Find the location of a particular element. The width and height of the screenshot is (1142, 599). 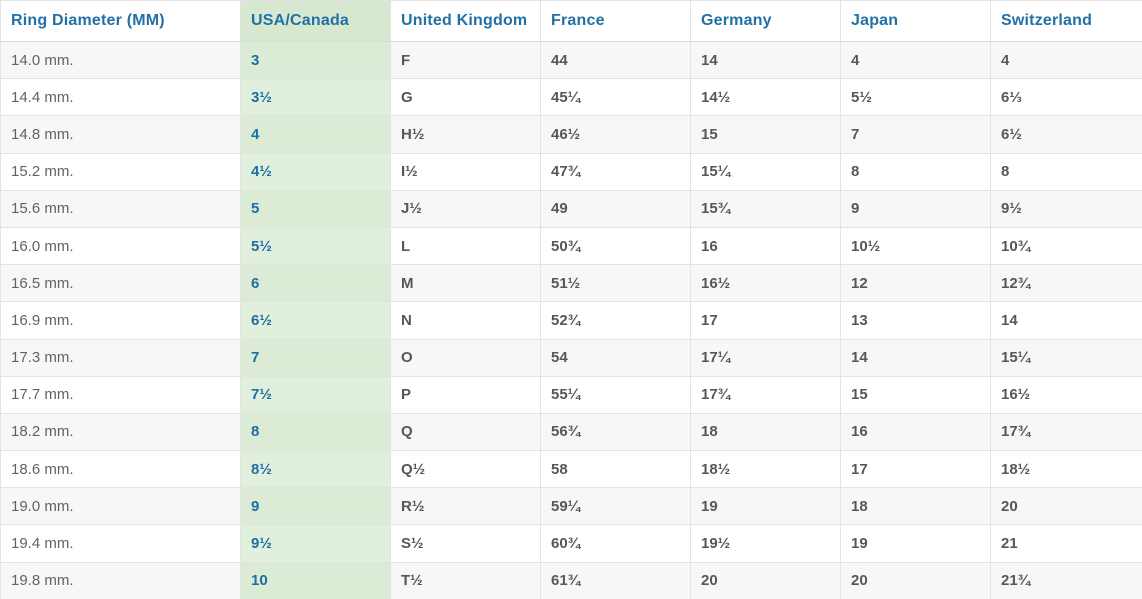

size-value-cell: Q is located at coordinates (465, 432).